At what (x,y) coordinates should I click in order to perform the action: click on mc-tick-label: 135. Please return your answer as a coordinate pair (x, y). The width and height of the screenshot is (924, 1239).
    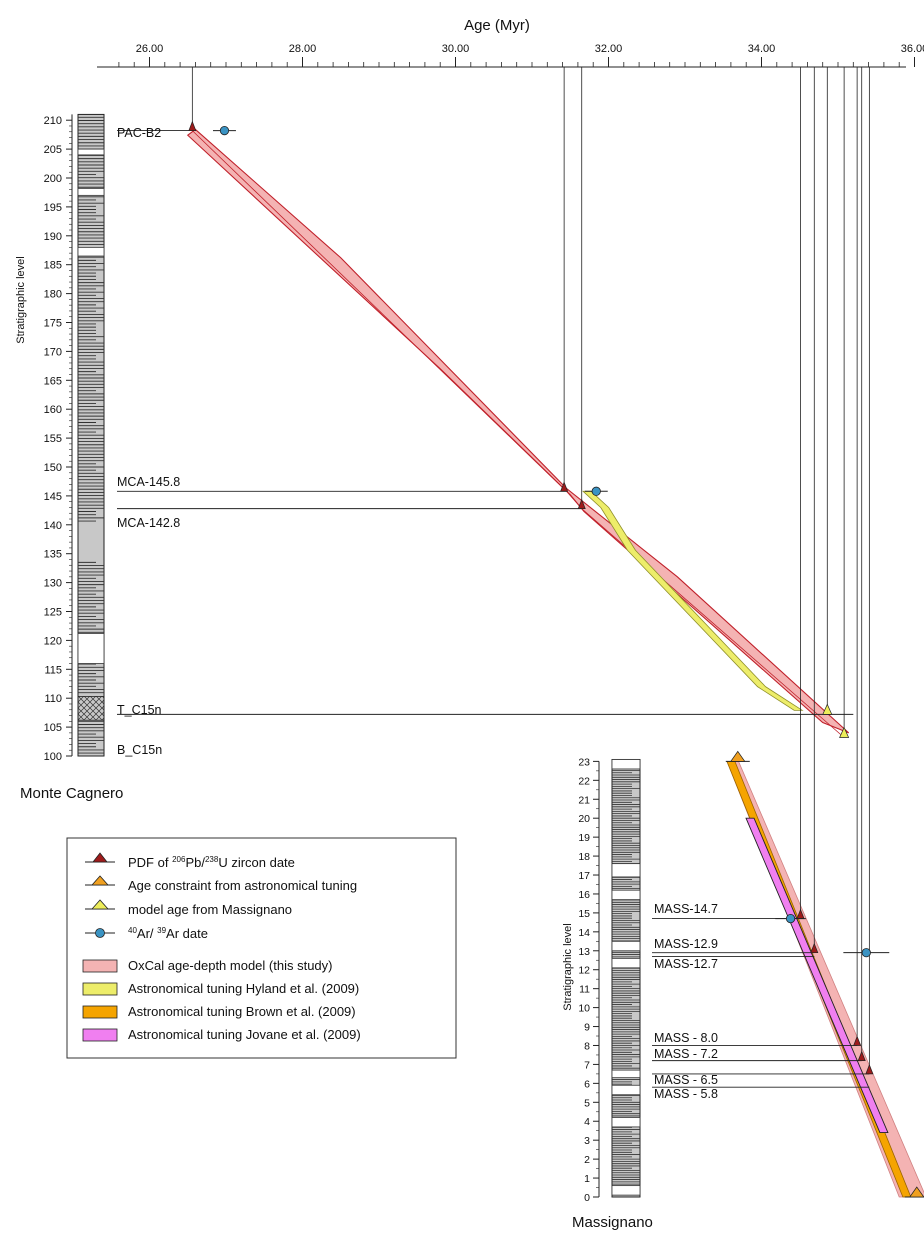
    Looking at the image, I should click on (53, 555).